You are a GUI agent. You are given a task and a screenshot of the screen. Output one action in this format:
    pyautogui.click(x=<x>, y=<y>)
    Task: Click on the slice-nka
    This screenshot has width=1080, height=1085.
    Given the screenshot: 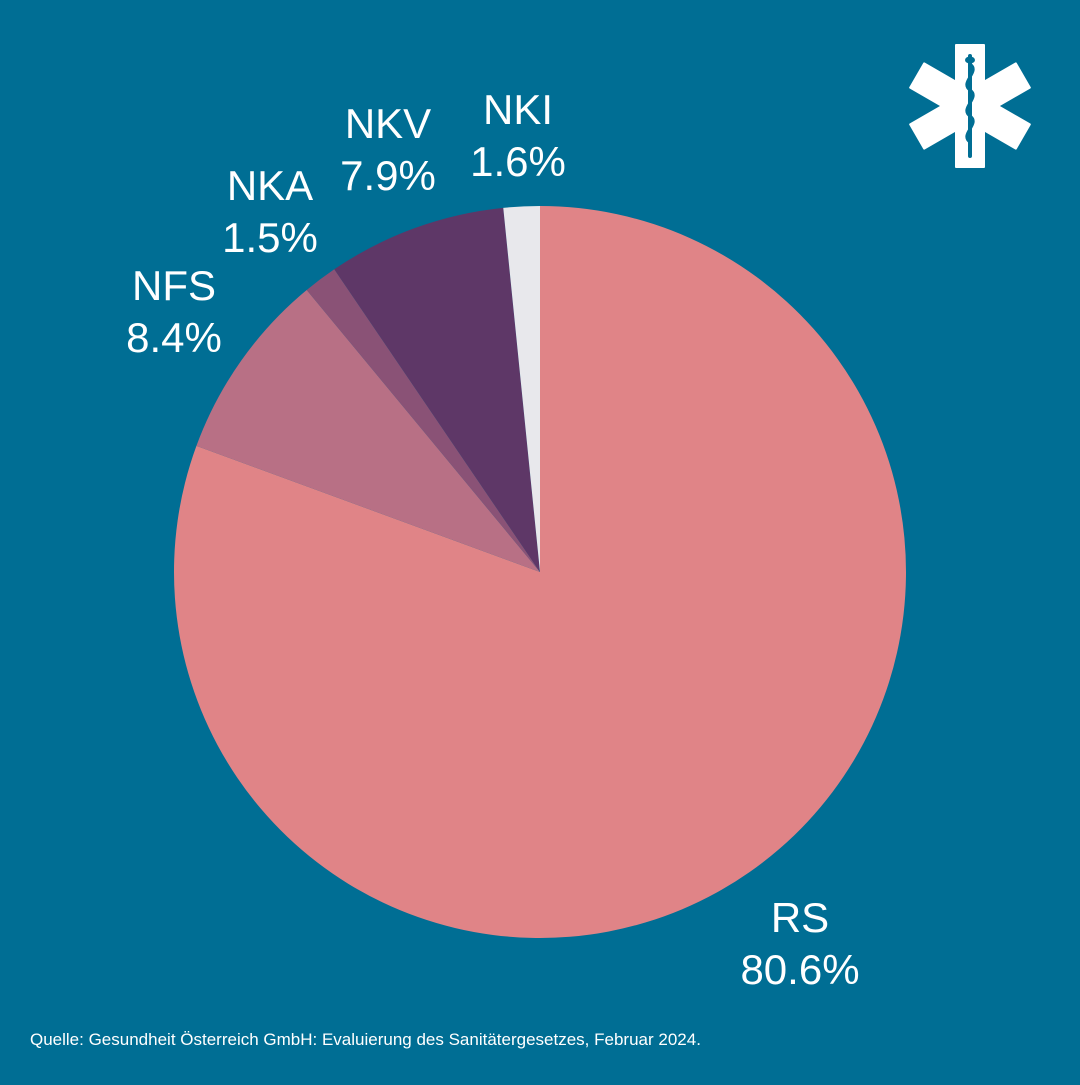 What is the action you would take?
    pyautogui.click(x=423, y=420)
    